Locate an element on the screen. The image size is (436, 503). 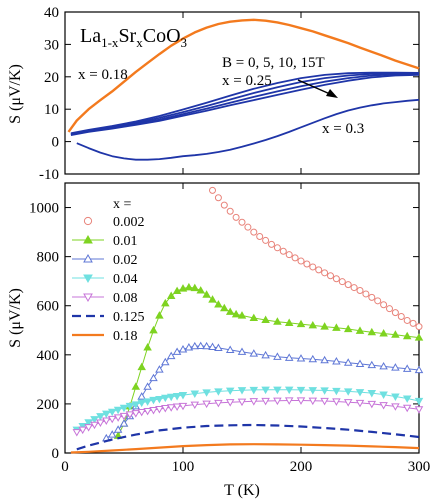
annotation-x-0.18: x = 0.18 is located at coordinates (103, 75).